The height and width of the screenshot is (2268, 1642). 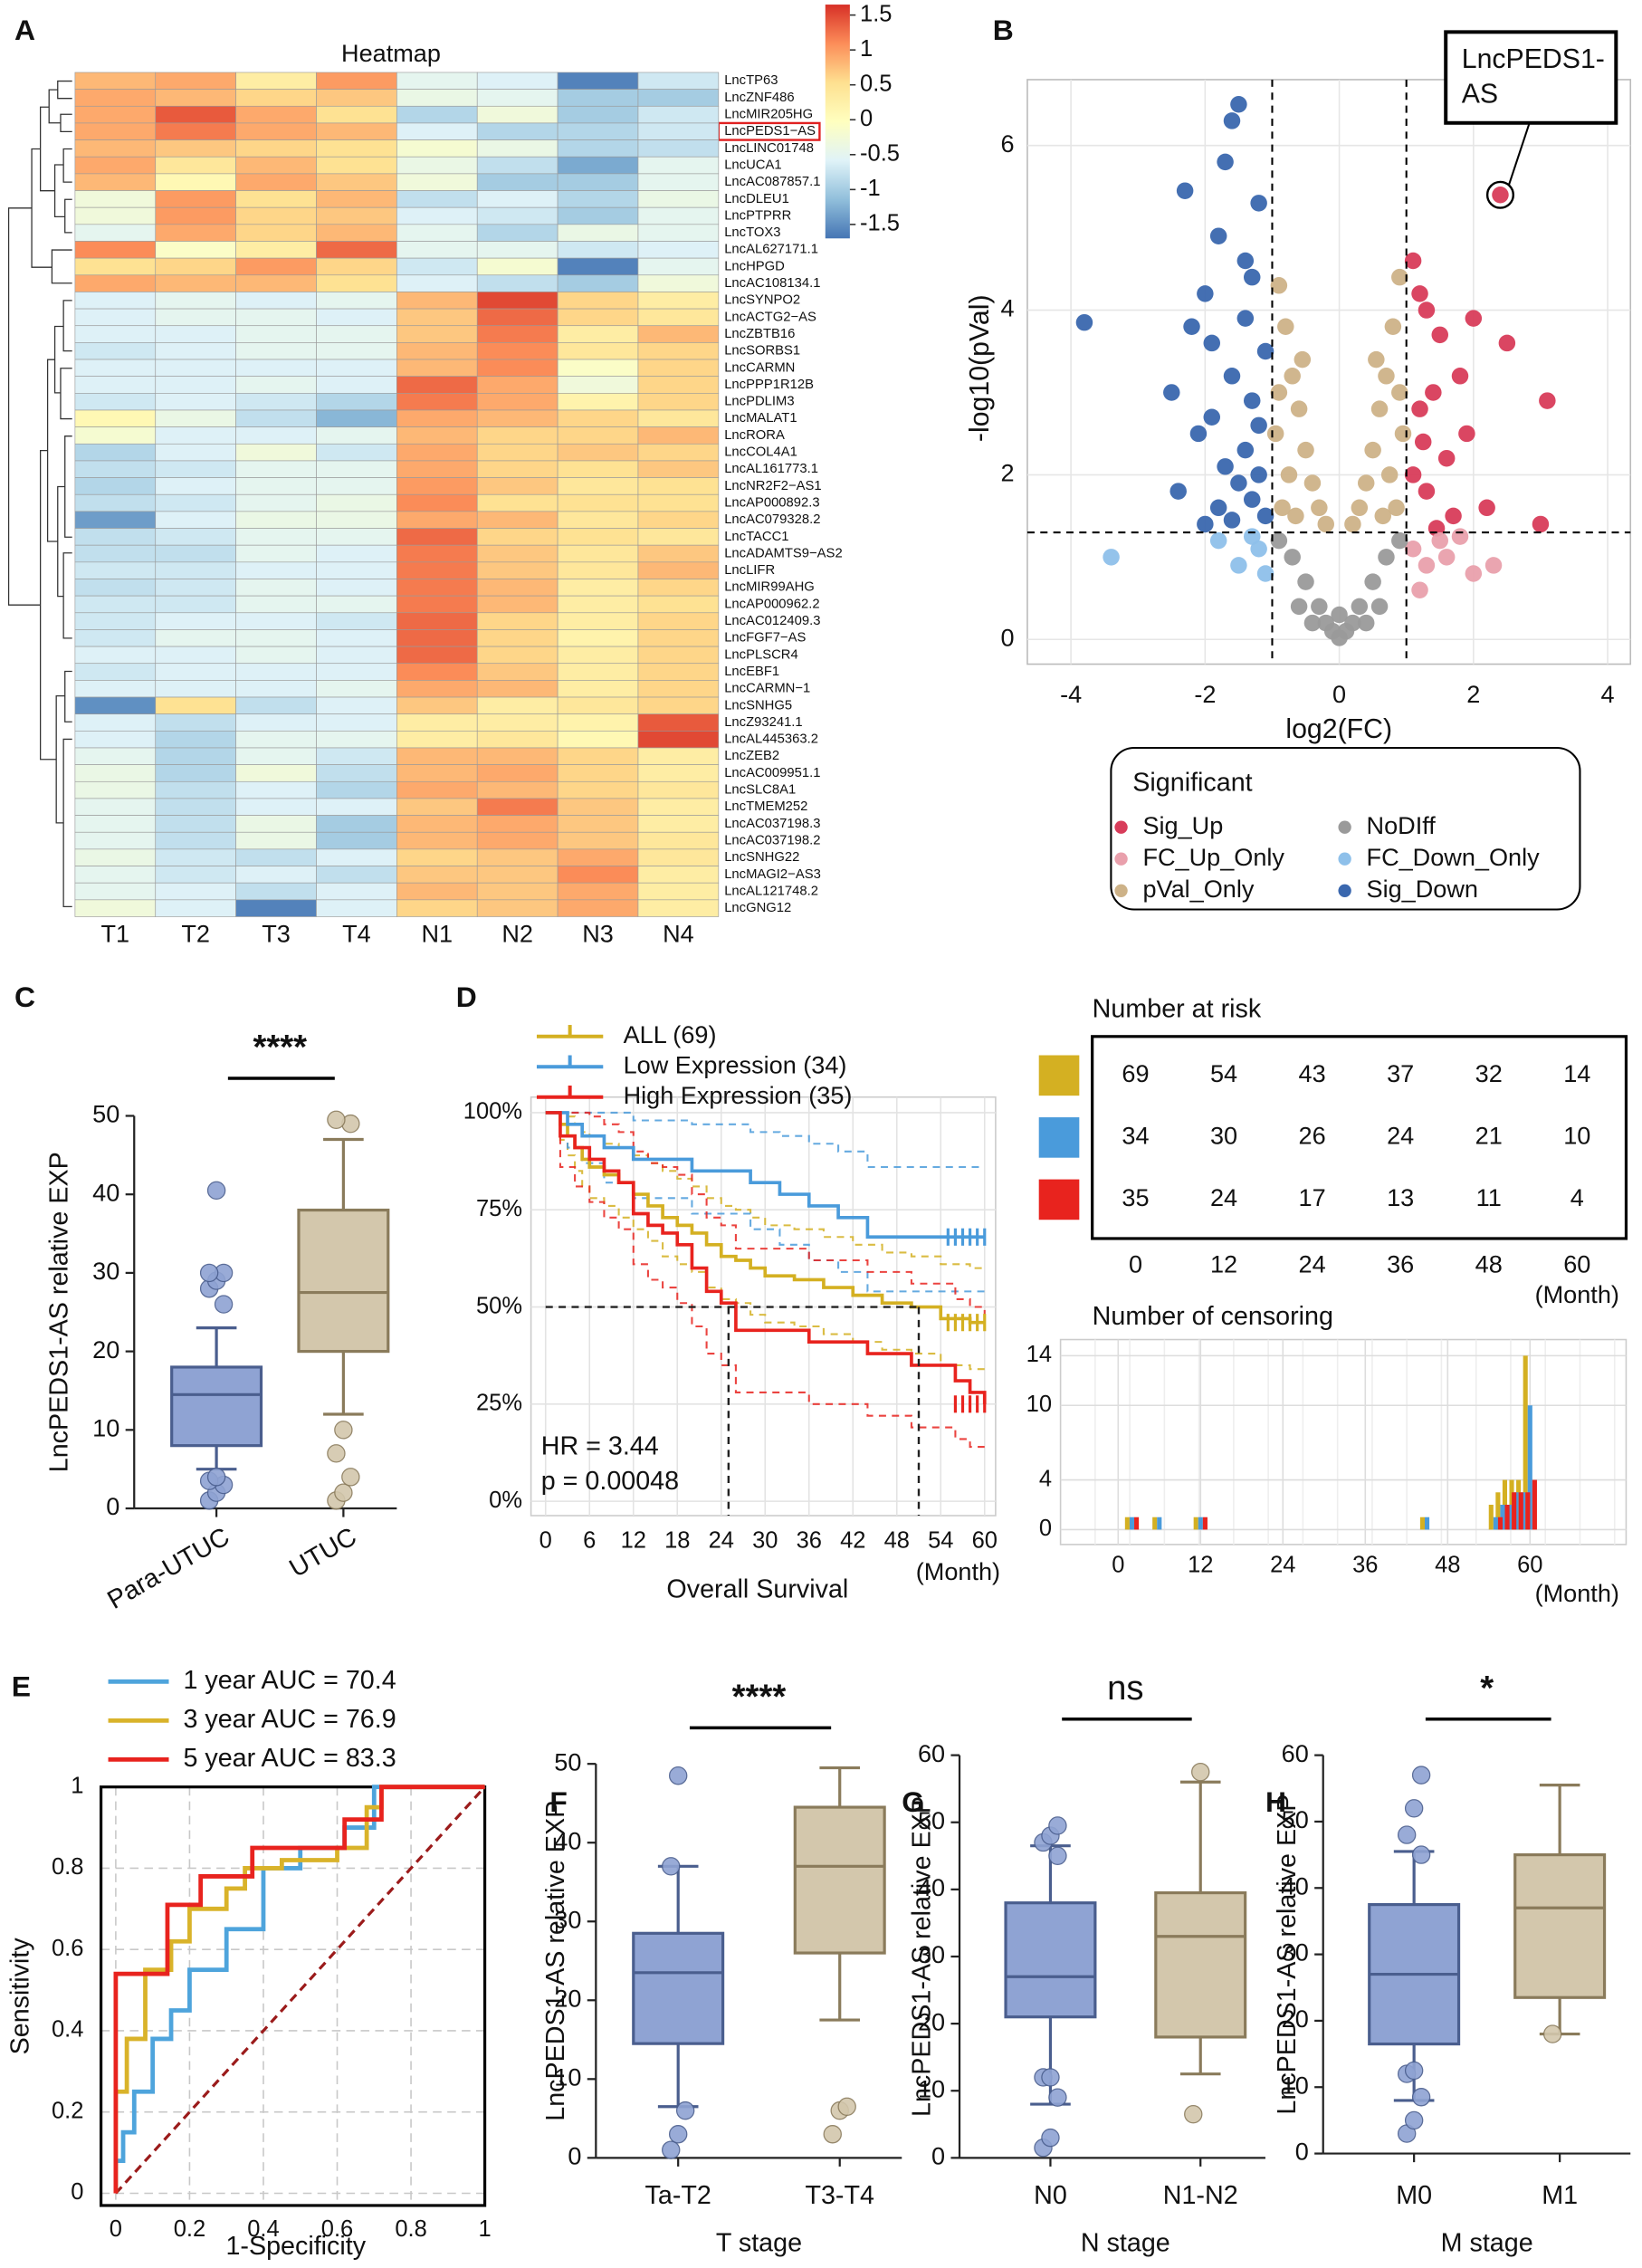 What do you see at coordinates (1177, 1009) in the screenshot?
I see `table-title: Number at risk` at bounding box center [1177, 1009].